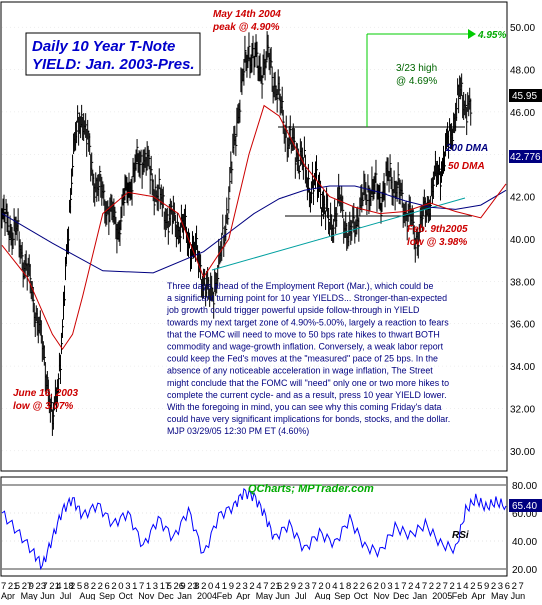 The width and height of the screenshot is (542, 605). I want to click on rising-trendline, so click(338, 234).